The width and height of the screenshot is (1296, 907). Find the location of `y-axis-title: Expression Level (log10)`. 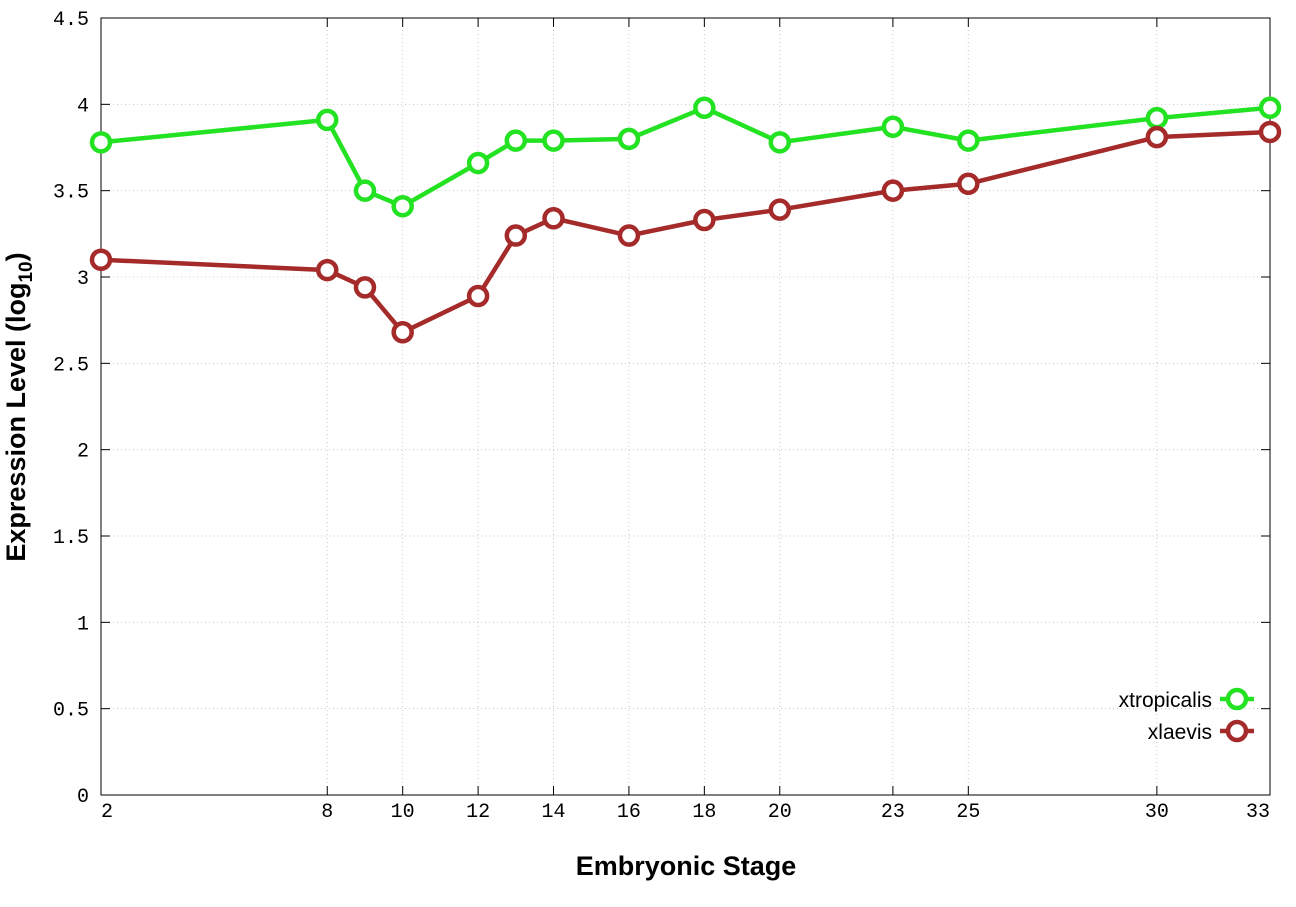

y-axis-title: Expression Level (log10) is located at coordinates (19, 406).